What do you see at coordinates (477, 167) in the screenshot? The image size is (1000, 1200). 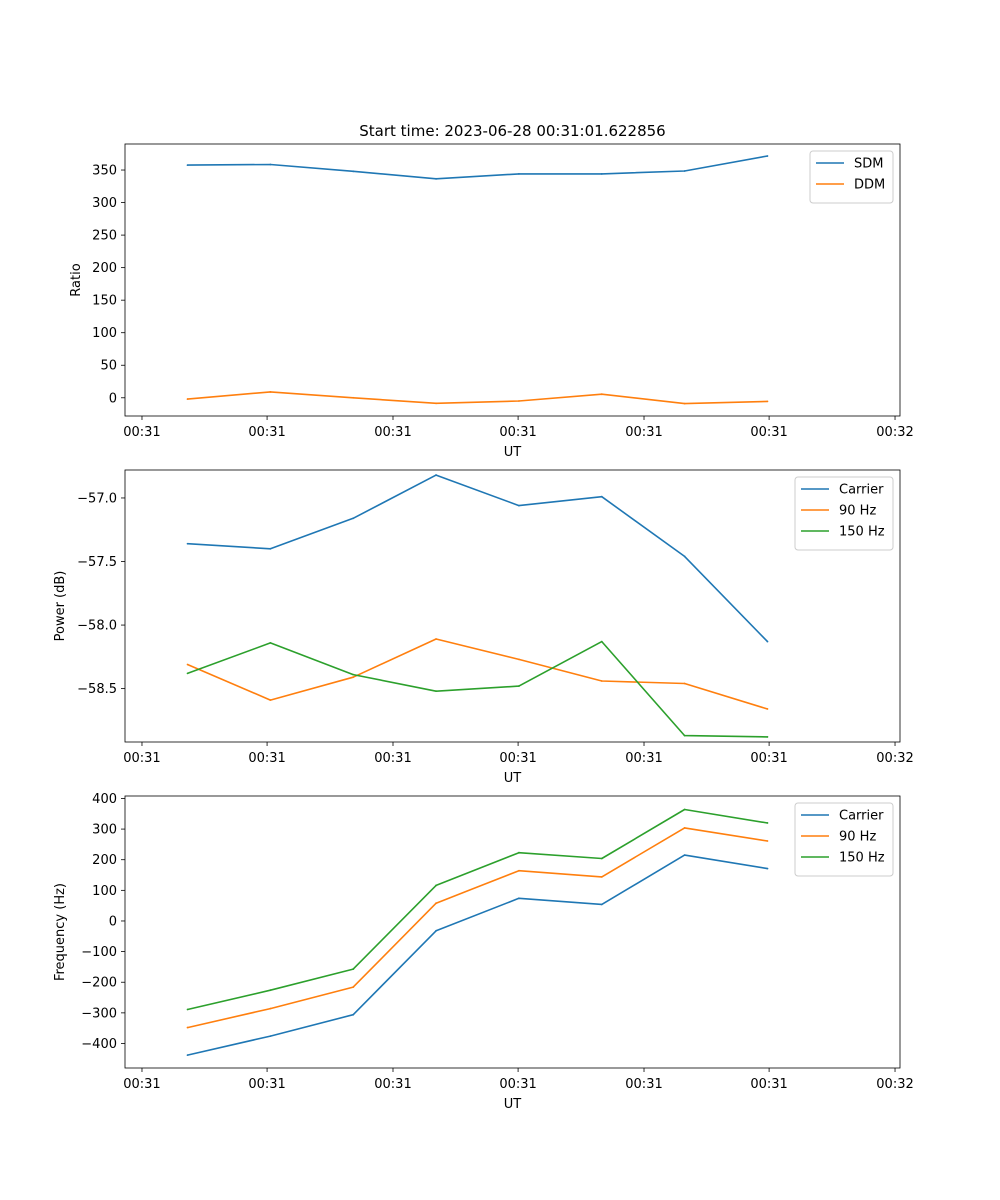 I see `series-line-sdm` at bounding box center [477, 167].